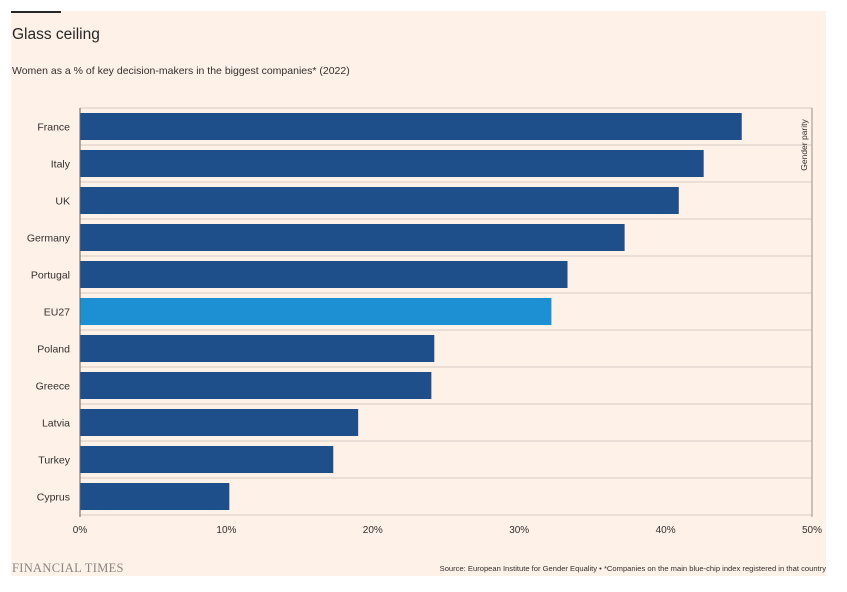  What do you see at coordinates (812, 530) in the screenshot?
I see `x-tick-label: 50%` at bounding box center [812, 530].